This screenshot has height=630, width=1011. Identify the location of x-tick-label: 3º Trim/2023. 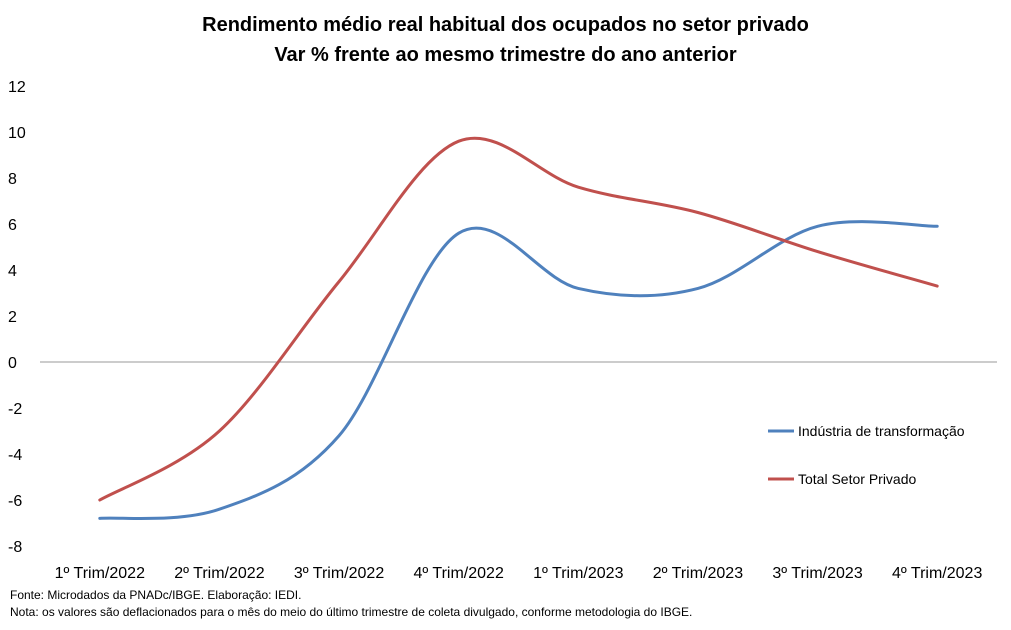
(817, 573).